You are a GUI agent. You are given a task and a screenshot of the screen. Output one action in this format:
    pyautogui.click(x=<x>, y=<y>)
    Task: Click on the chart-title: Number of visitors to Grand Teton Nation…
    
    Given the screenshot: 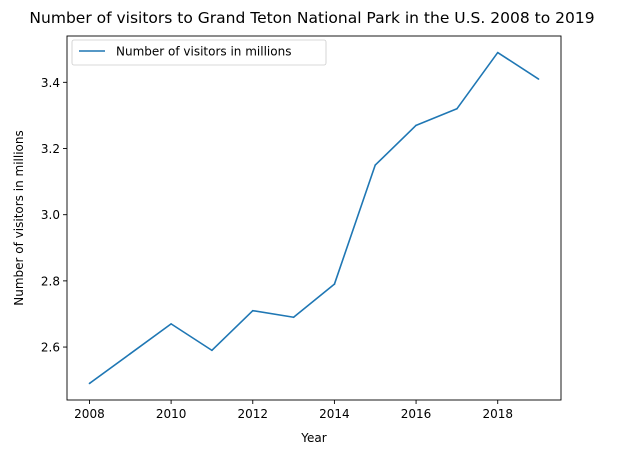 What is the action you would take?
    pyautogui.click(x=311, y=18)
    